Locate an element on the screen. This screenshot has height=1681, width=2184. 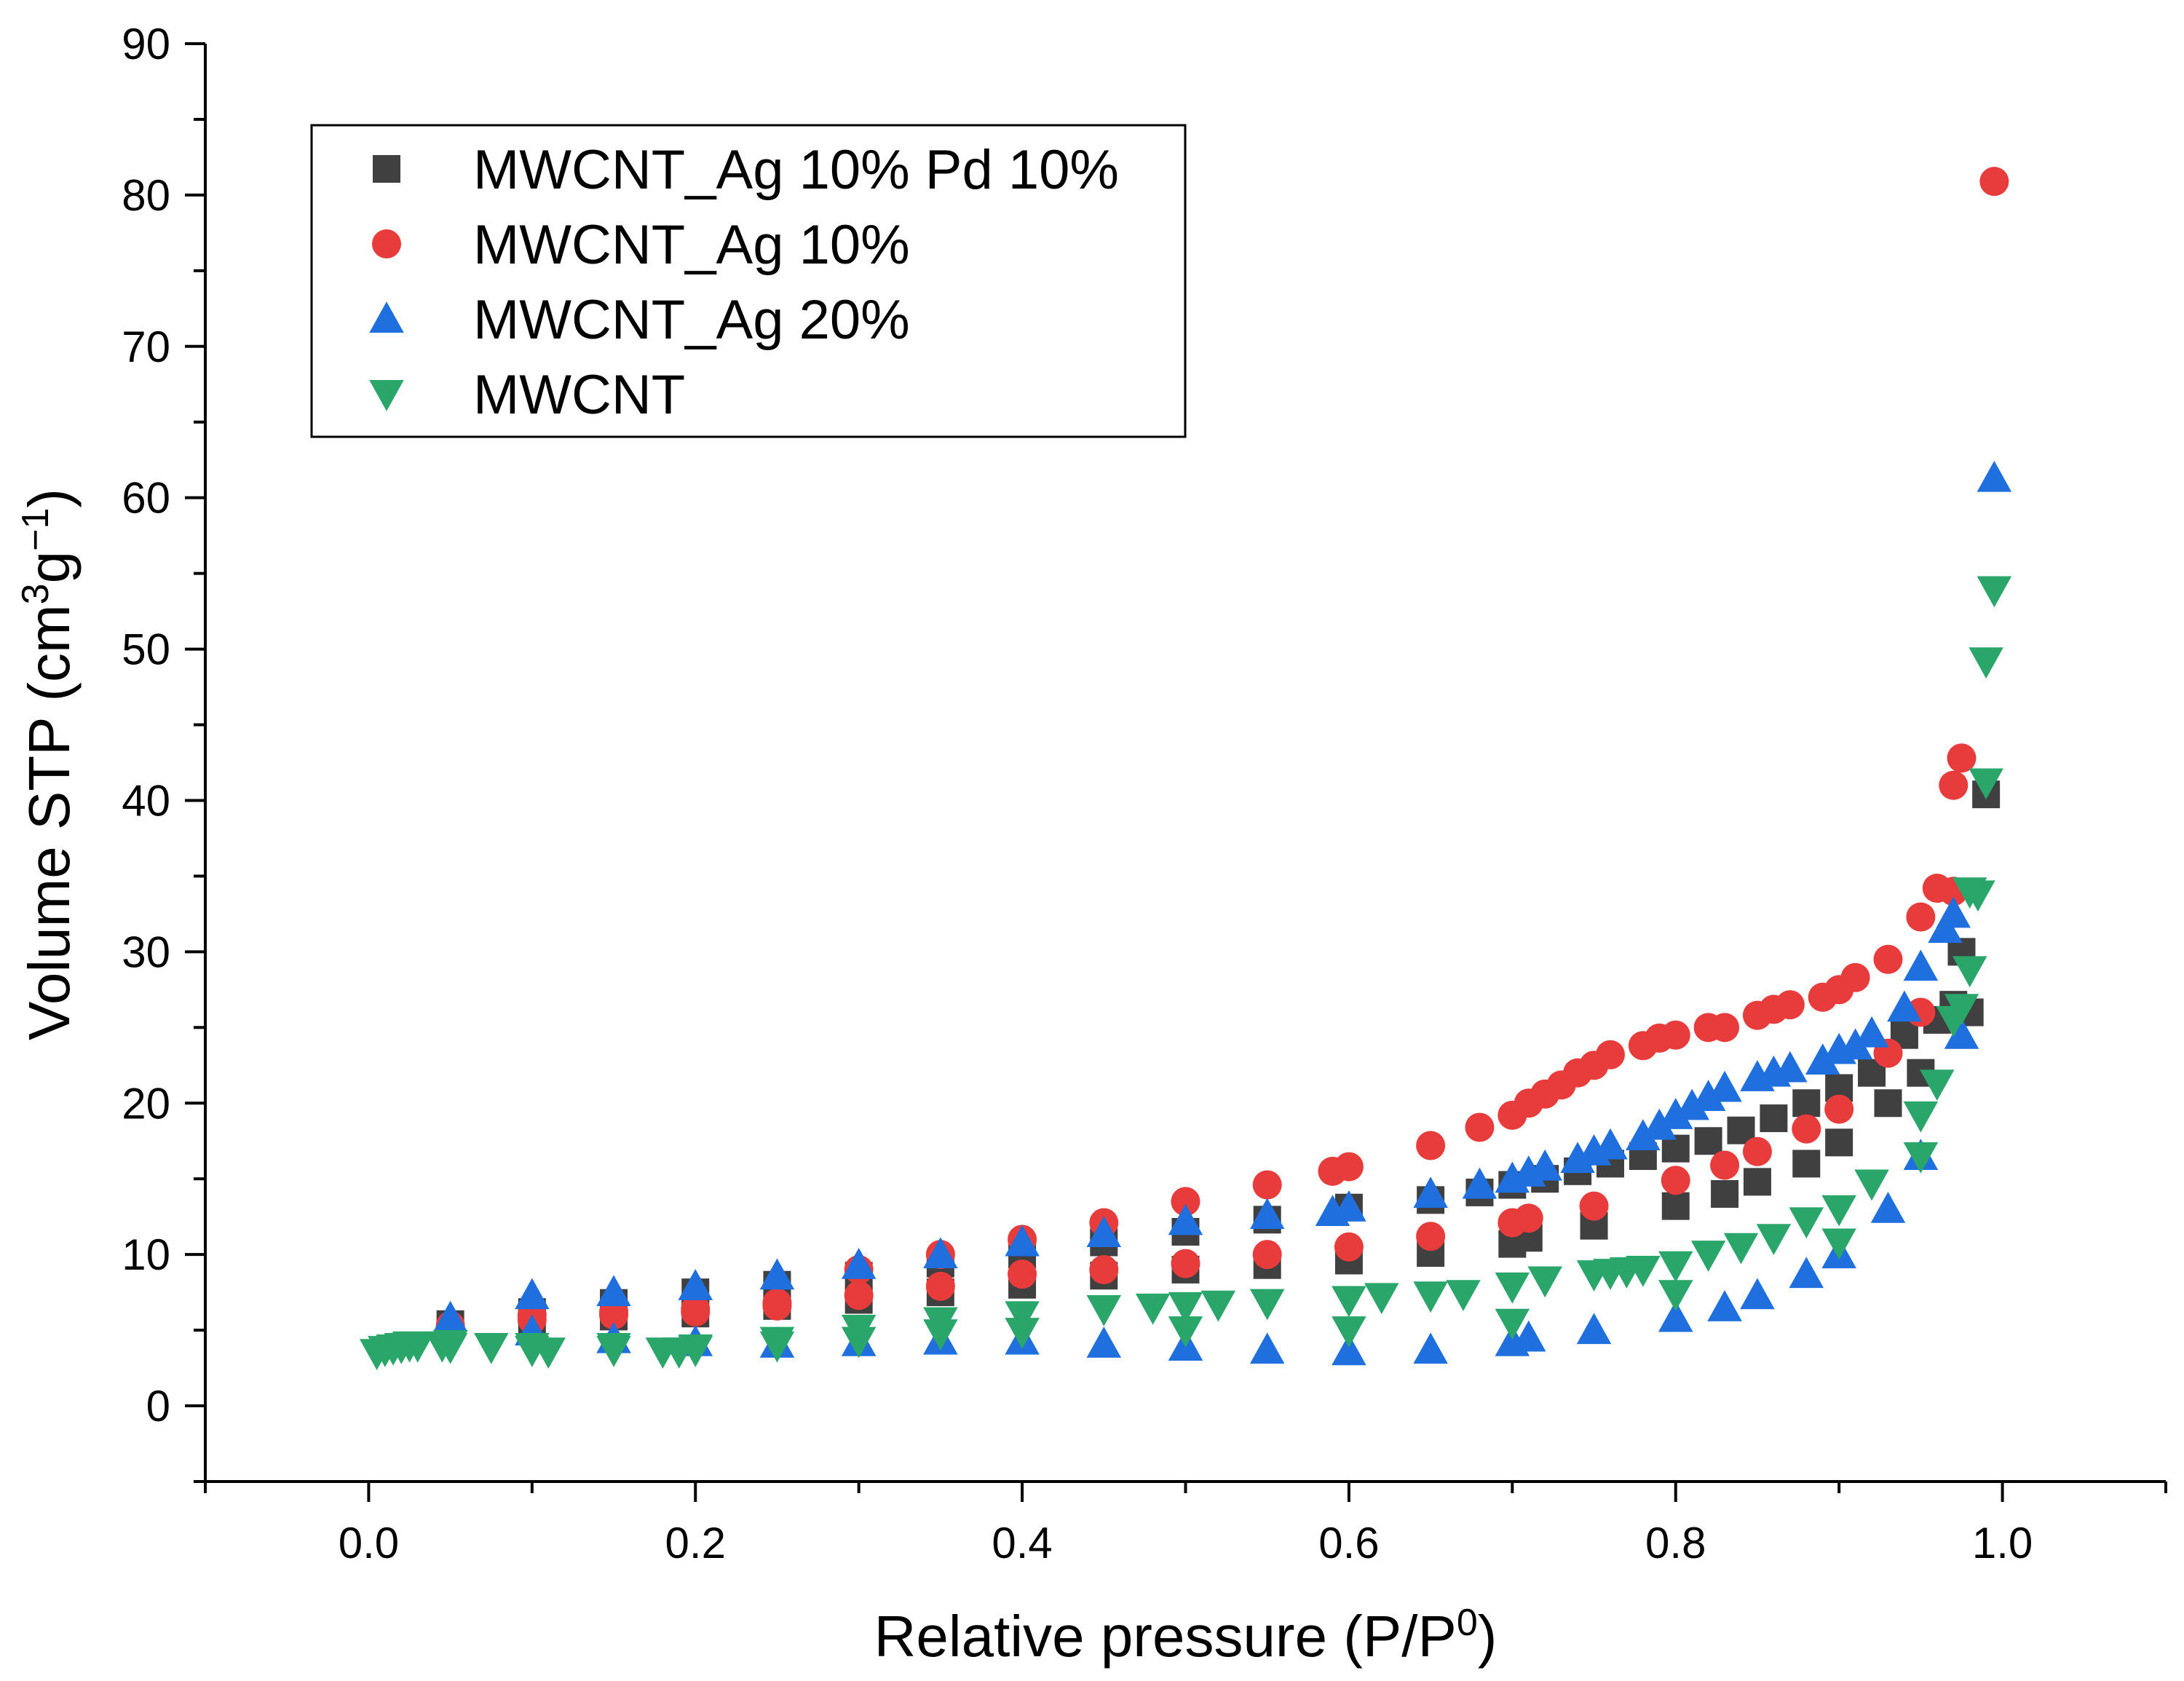
y-tick-label: 90 is located at coordinates (146, 44).